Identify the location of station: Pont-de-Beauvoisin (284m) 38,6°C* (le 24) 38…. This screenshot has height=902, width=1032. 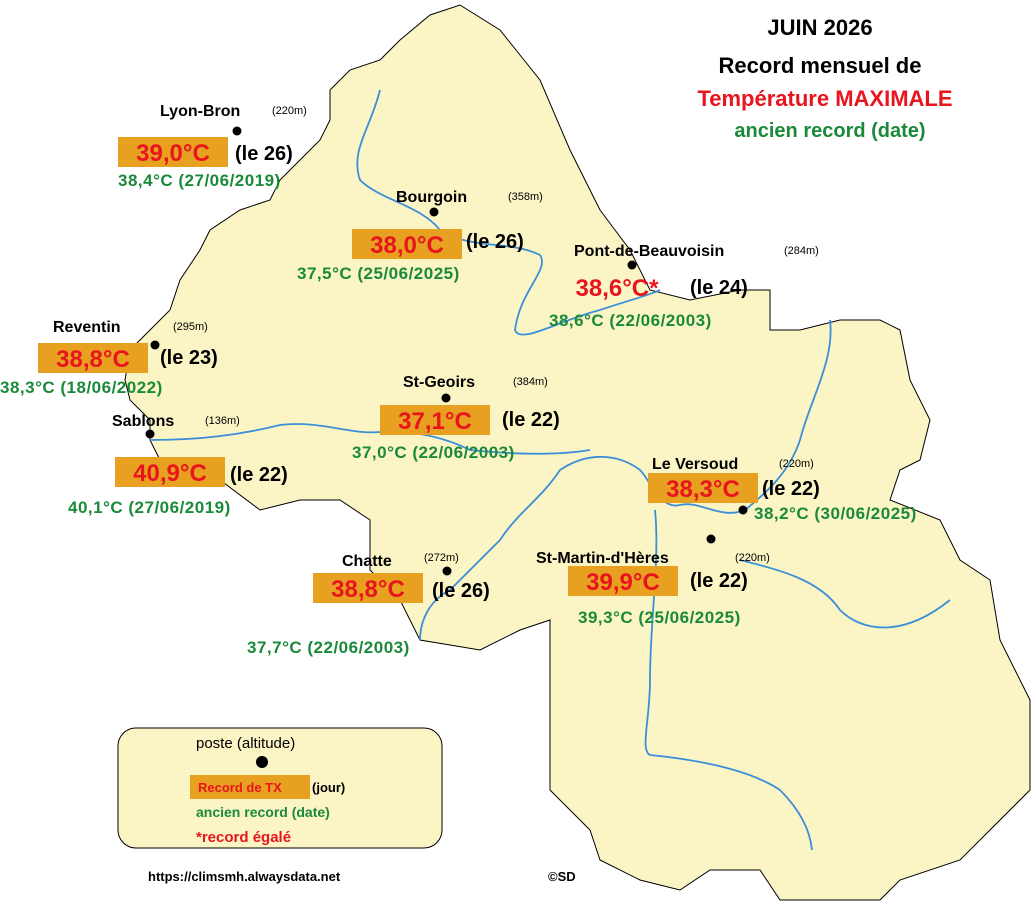
(684, 286).